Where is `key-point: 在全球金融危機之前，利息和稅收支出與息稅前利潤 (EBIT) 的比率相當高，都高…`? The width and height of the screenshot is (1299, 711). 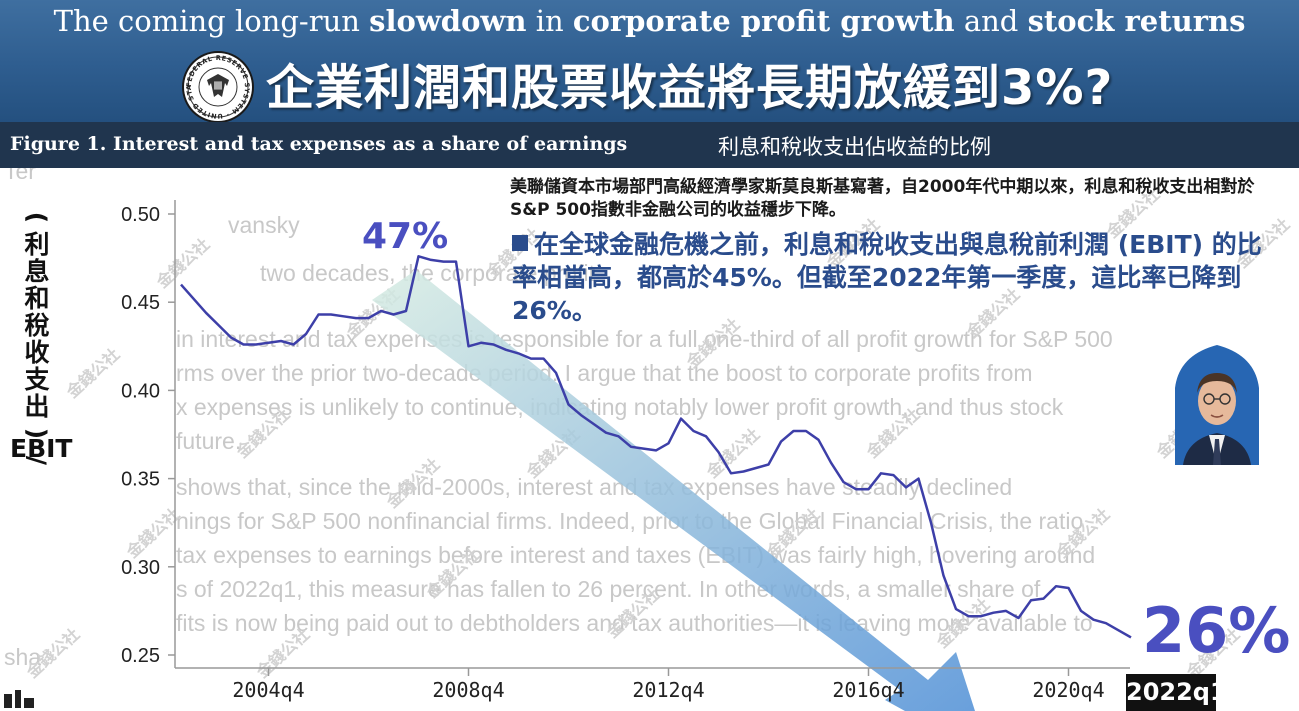 key-point: 在全球金融危機之前，利息和稅收支出與息稅前利潤 (EBIT) 的比率相當高，都高… is located at coordinates (892, 277).